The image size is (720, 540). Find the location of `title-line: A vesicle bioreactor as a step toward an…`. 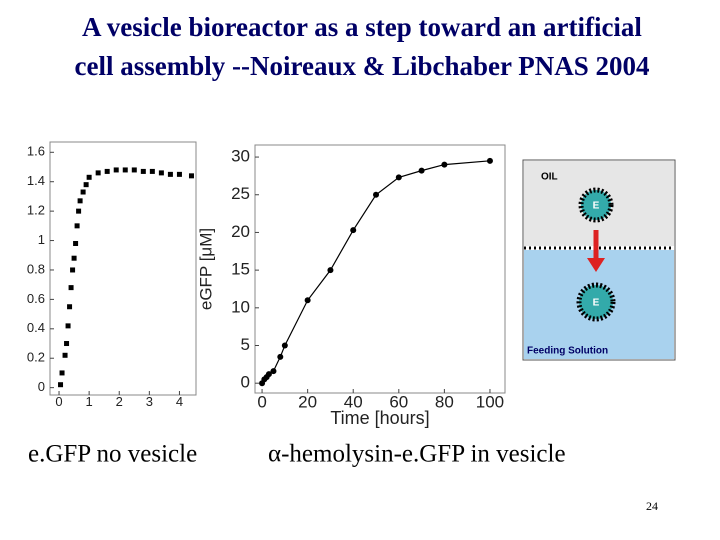

title-line: A vesicle bioreactor as a step toward an… is located at coordinates (362, 27).